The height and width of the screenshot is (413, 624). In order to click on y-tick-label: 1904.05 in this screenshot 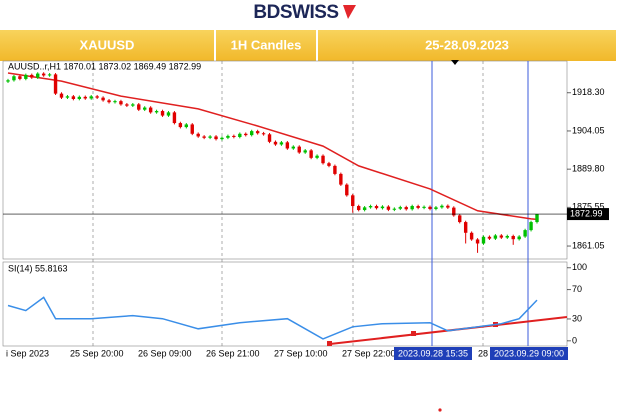, I will do `click(588, 130)`.